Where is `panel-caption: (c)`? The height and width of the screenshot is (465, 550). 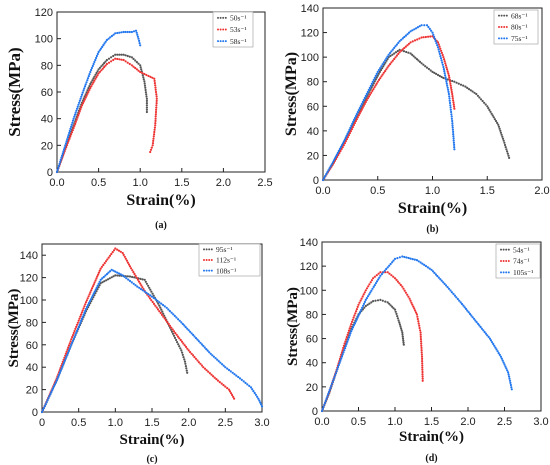
panel-caption: (c) is located at coordinates (151, 459).